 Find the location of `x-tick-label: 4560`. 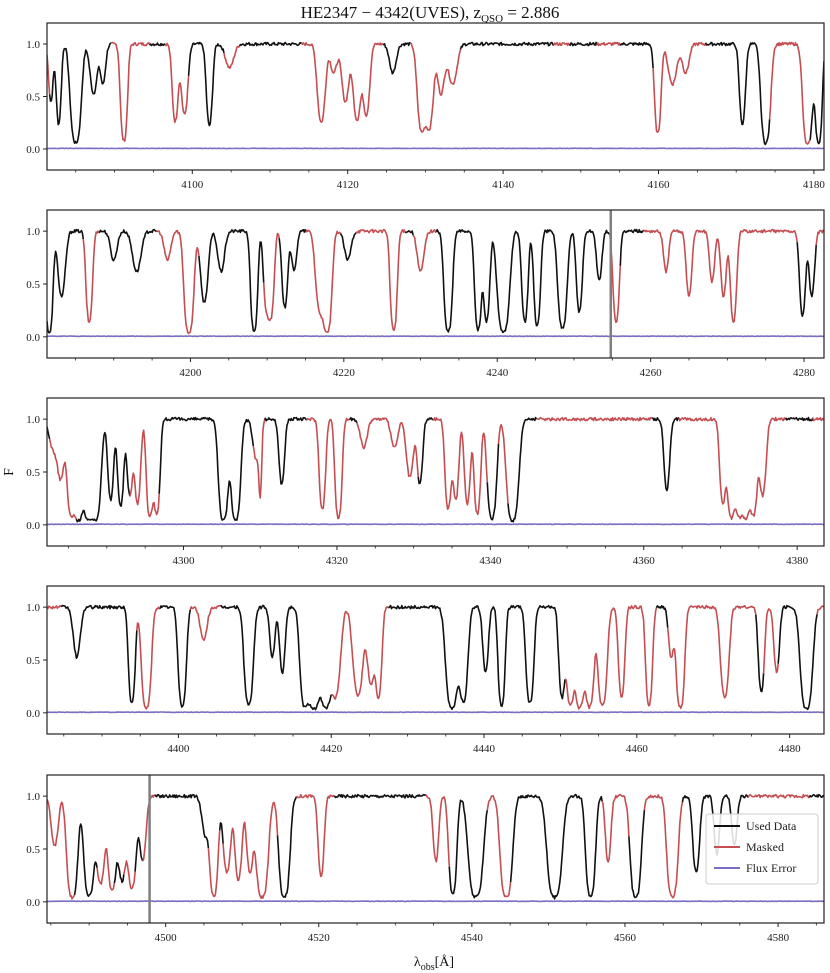

x-tick-label: 4560 is located at coordinates (625, 938).